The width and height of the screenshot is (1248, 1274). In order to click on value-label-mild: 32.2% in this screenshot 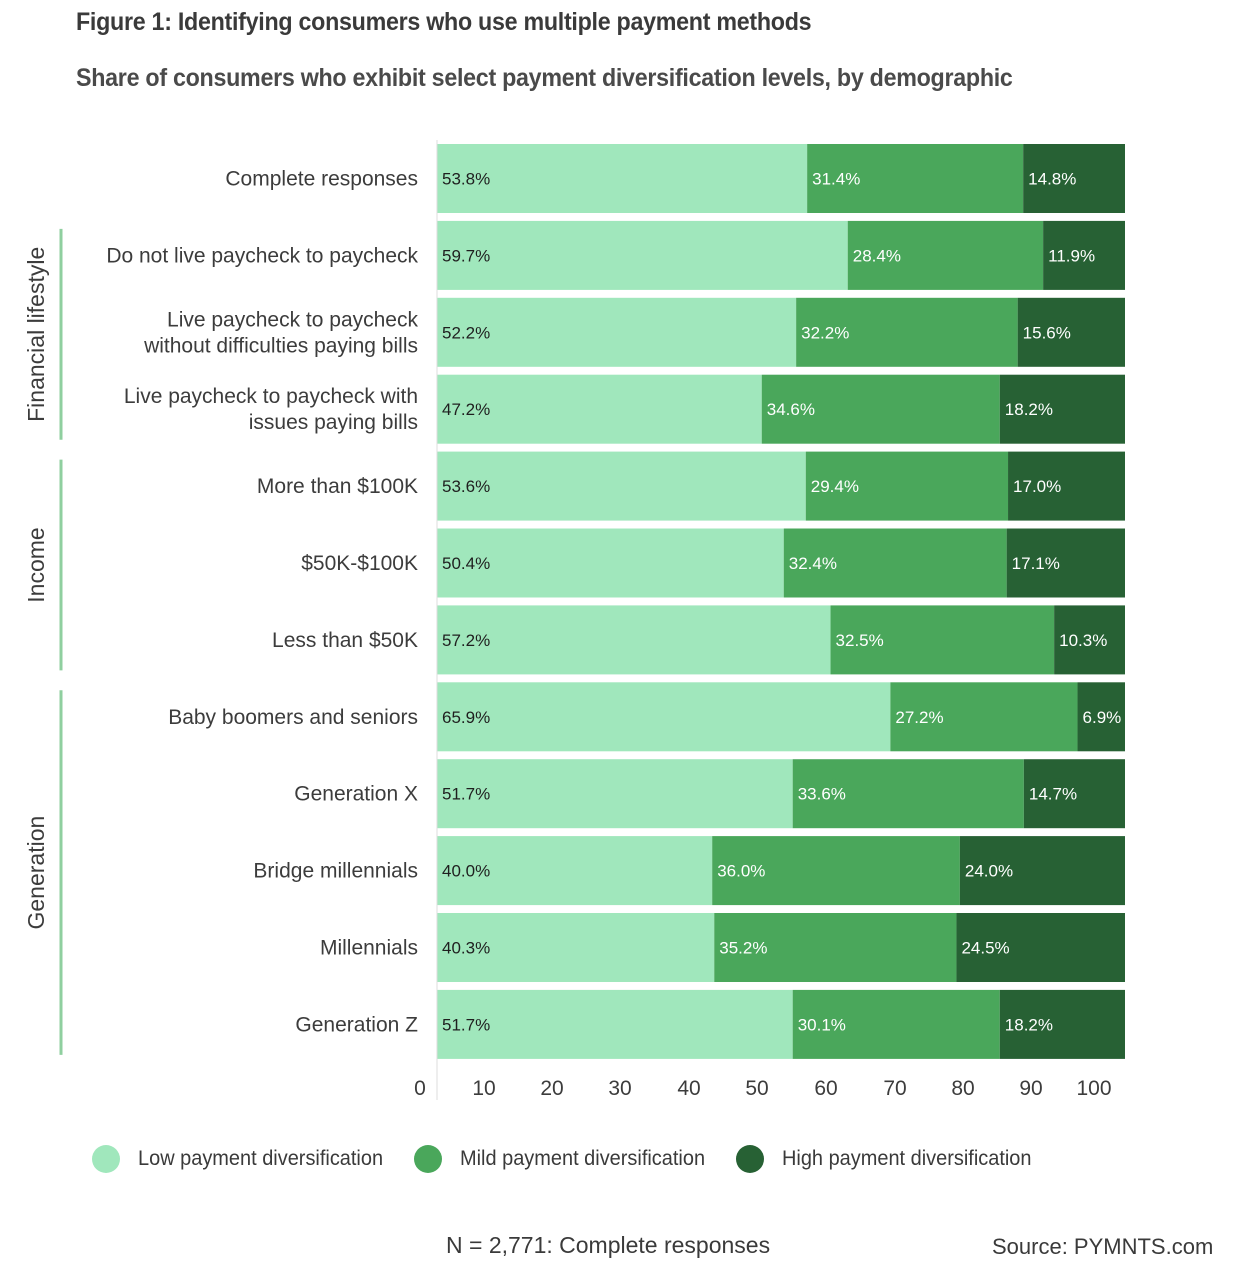, I will do `click(825, 332)`.